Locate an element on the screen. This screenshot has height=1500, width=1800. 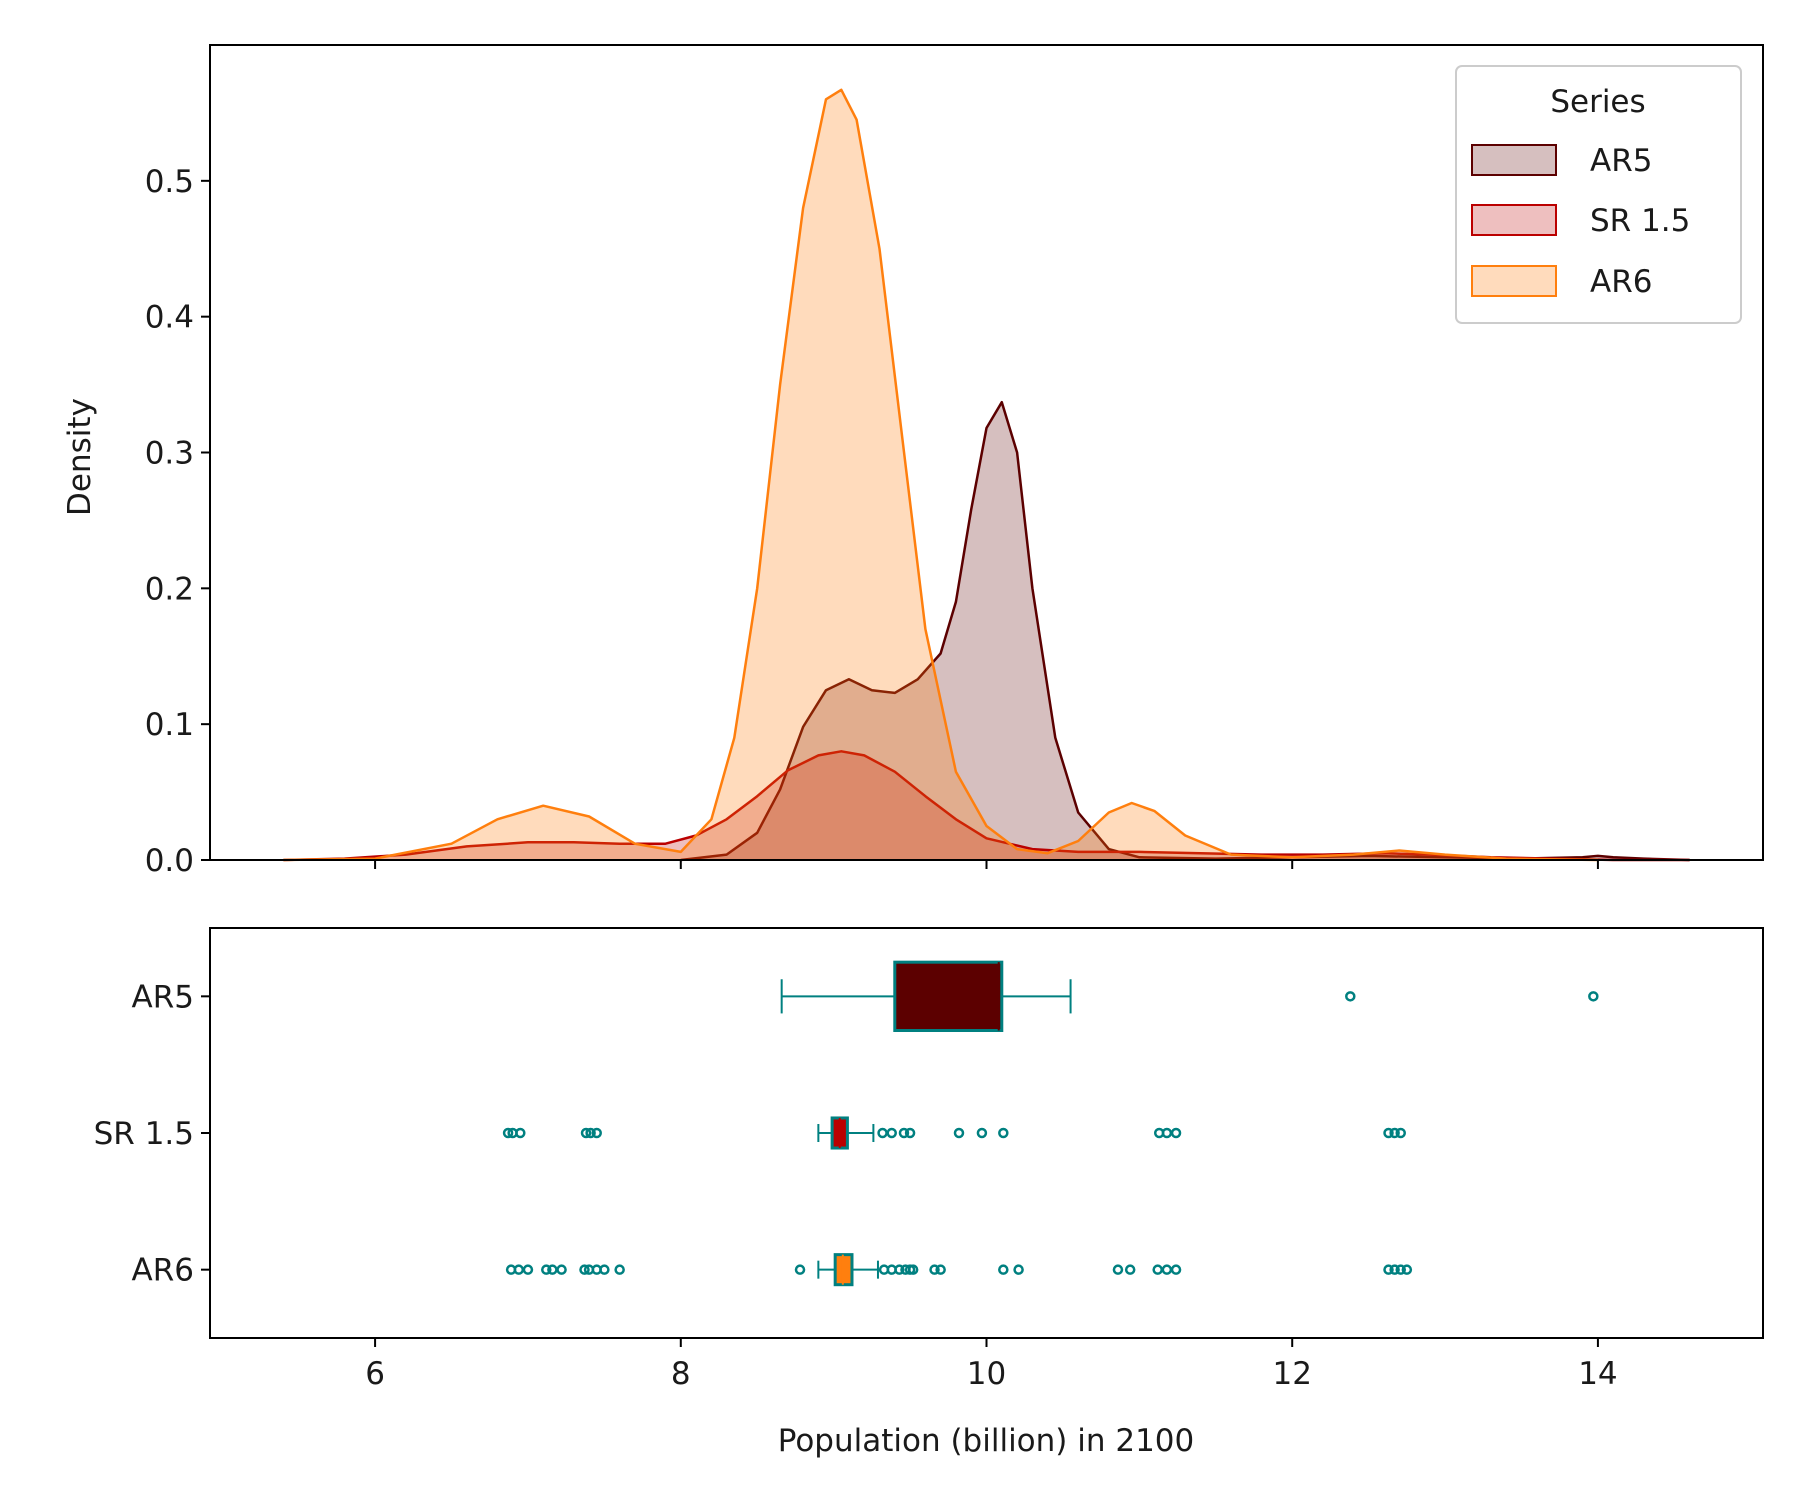
legend: Series AR5 SR 1.5 AR6 is located at coordinates (1598, 194).